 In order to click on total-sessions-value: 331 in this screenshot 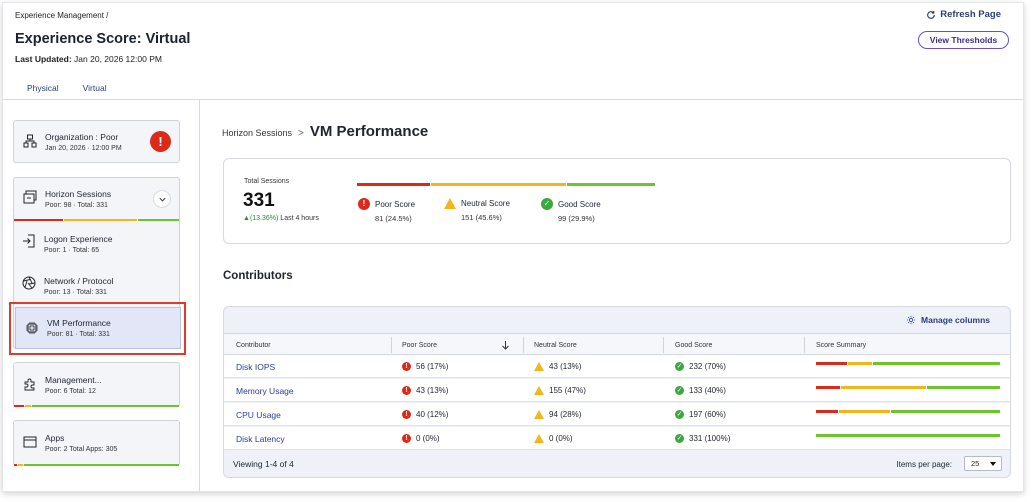, I will do `click(259, 200)`.